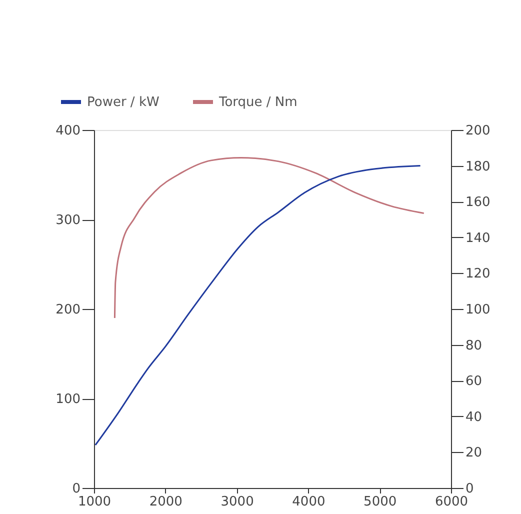  What do you see at coordinates (380, 502) in the screenshot?
I see `x-tick-label: 5000` at bounding box center [380, 502].